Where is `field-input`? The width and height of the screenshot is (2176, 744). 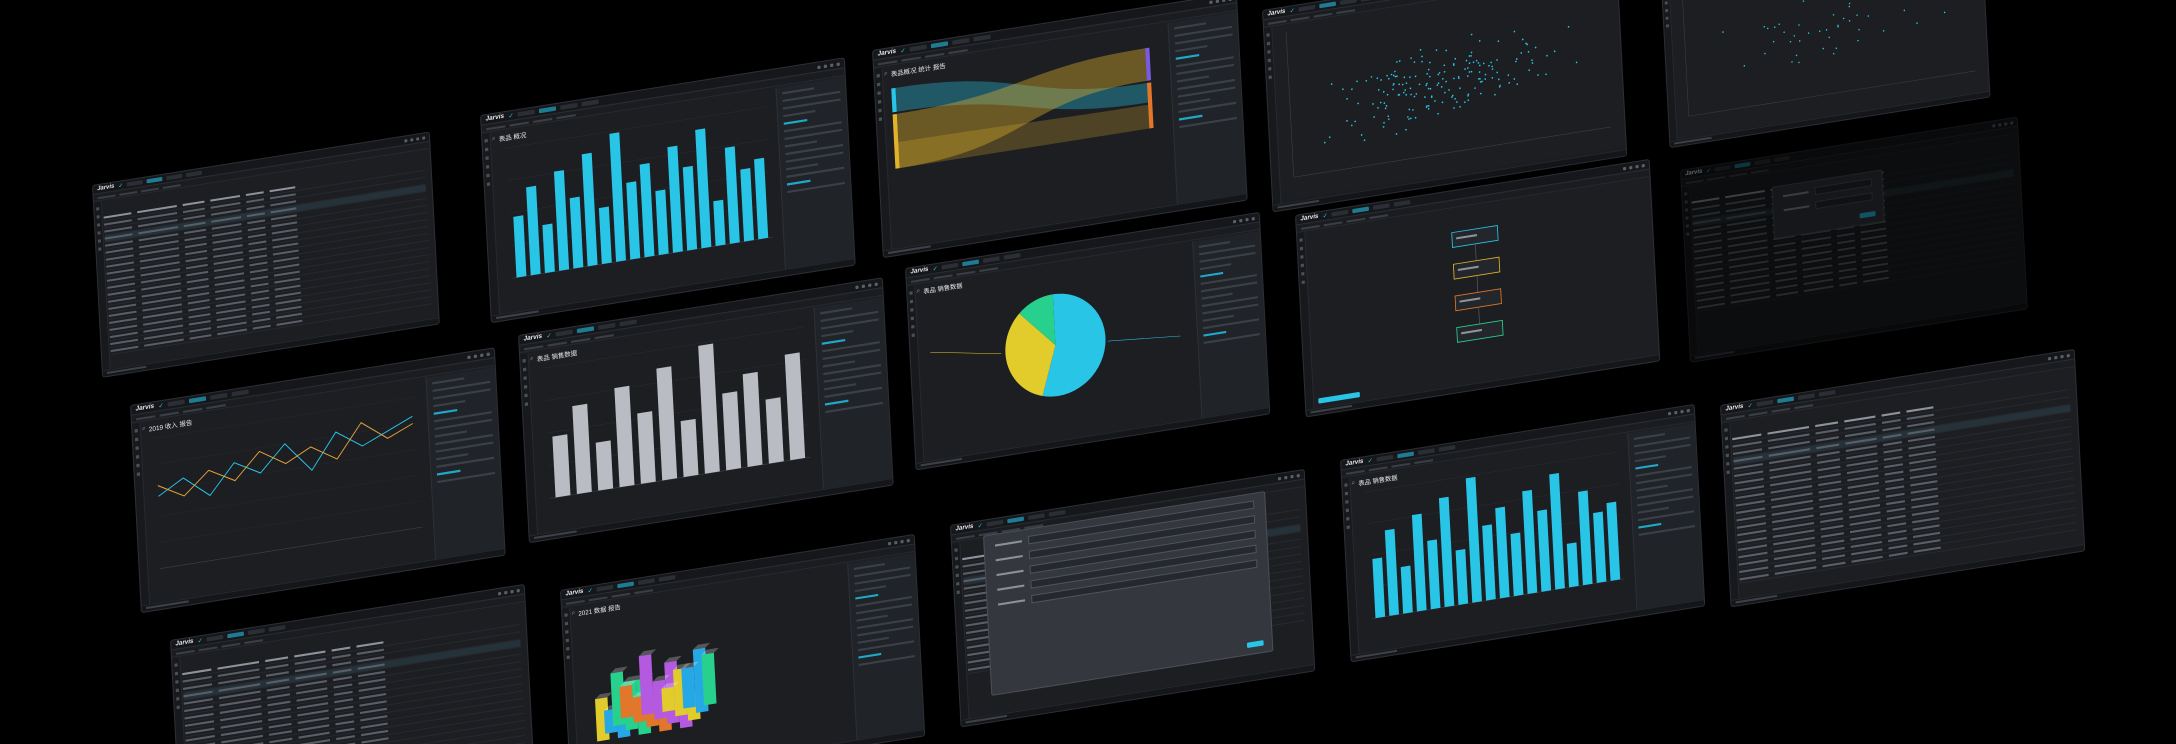
field-input is located at coordinates (1844, 201).